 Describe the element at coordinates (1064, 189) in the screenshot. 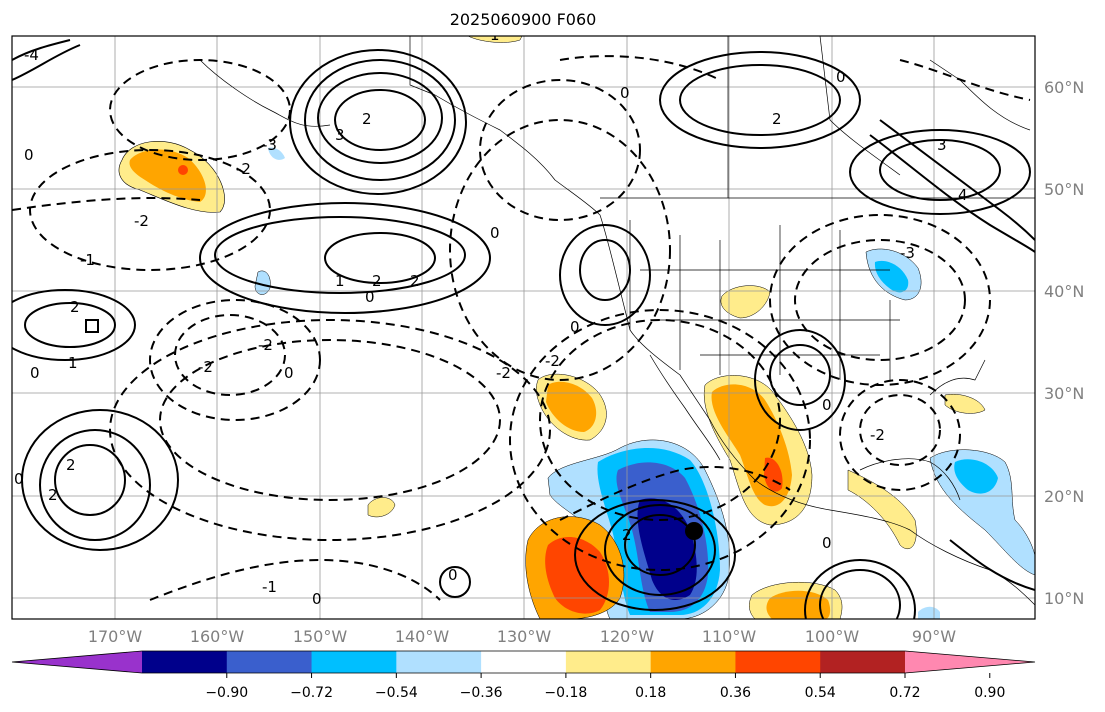

I see `lat-label: 50°N` at that location.